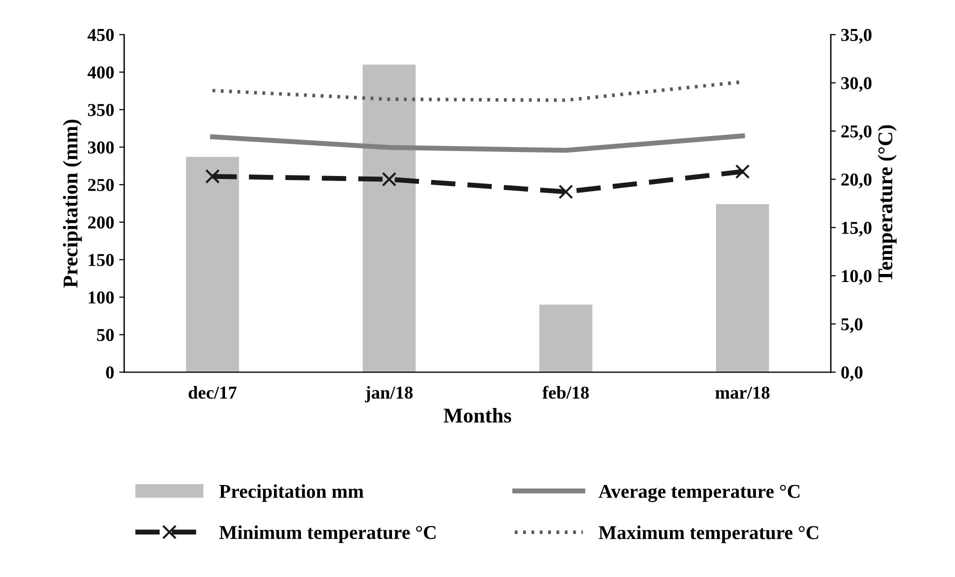  I want to click on y-tick-label: 450, so click(101, 35).